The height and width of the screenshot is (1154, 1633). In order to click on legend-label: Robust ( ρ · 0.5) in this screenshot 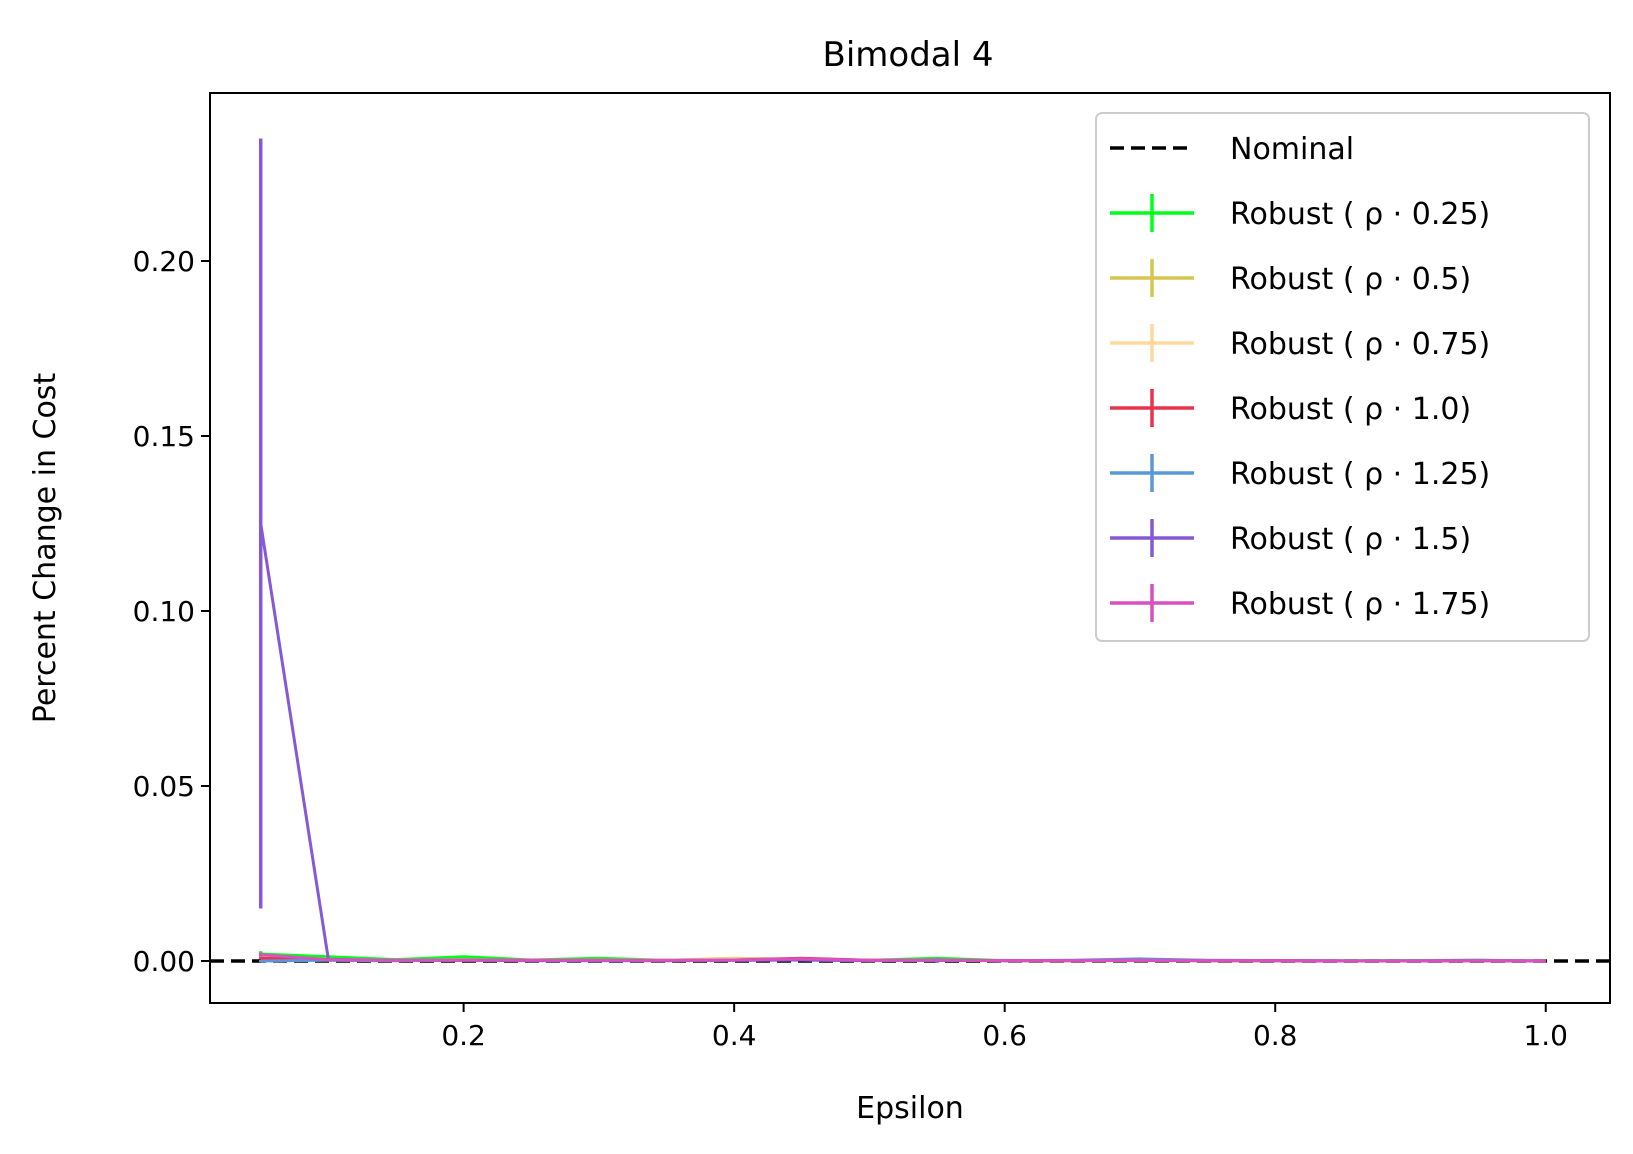, I will do `click(1350, 279)`.